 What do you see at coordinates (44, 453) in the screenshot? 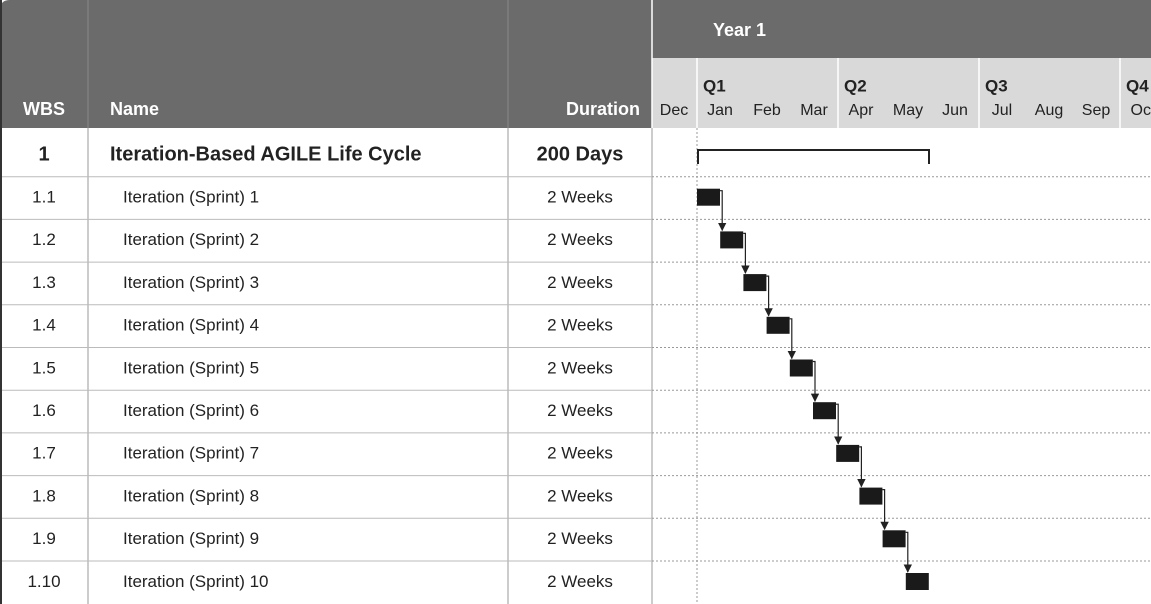
I see `wbs-cell: 1.7` at bounding box center [44, 453].